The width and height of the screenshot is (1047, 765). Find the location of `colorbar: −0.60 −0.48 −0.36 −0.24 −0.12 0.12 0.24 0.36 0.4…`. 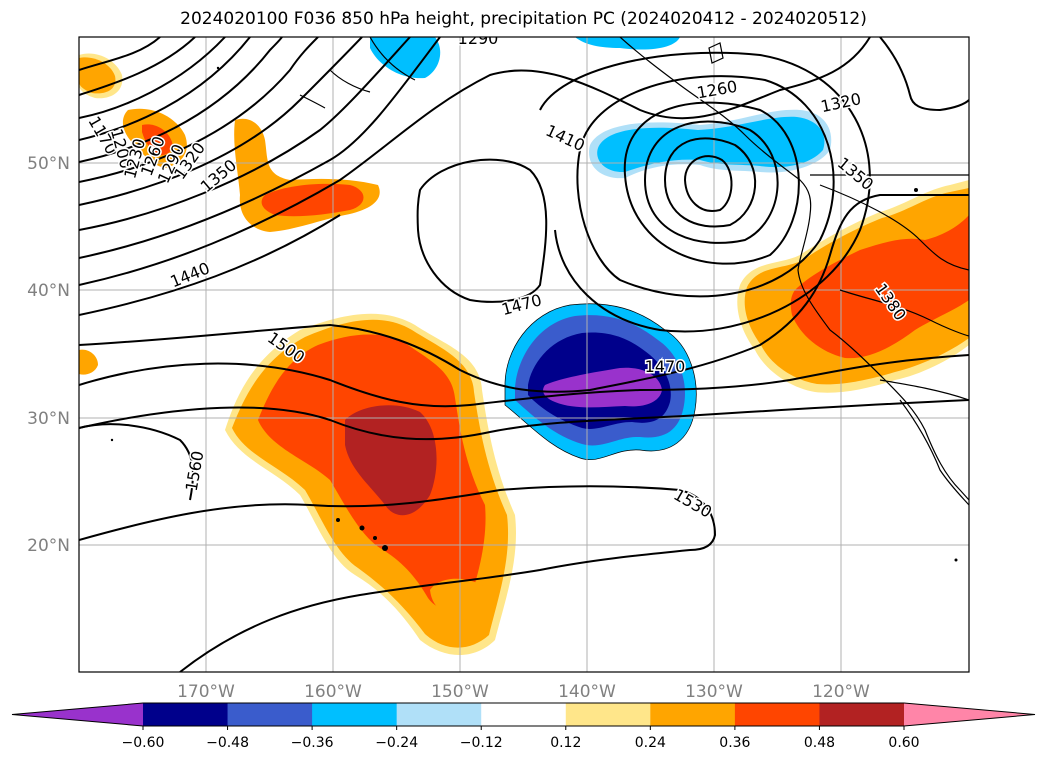

colorbar: −0.60 −0.48 −0.36 −0.24 −0.12 0.12 0.24 0.36 0.4… is located at coordinates (523, 726).